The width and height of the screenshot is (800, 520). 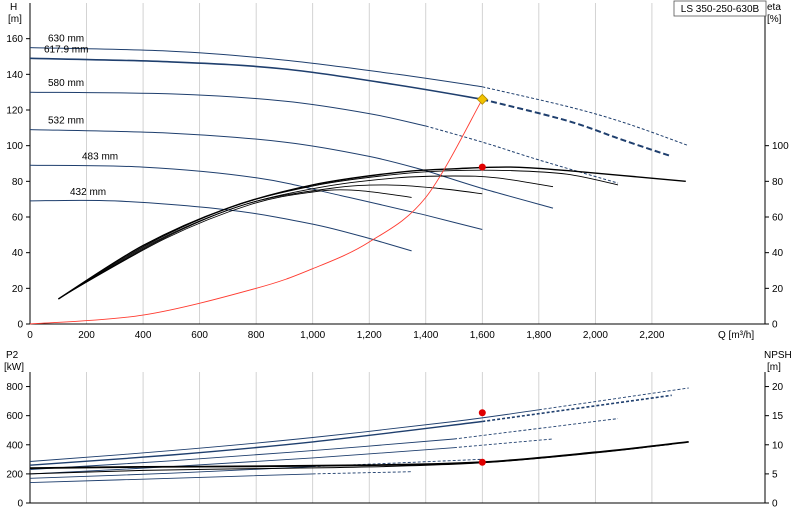 What do you see at coordinates (369, 335) in the screenshot?
I see `x-tick-label: 1,200` at bounding box center [369, 335].